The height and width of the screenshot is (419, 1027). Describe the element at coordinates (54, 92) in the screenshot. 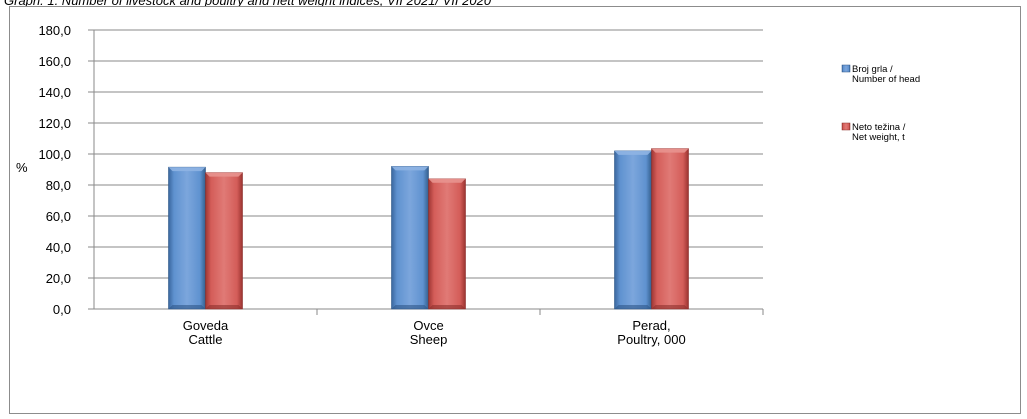

I see `y-tick-label: 140,0` at that location.